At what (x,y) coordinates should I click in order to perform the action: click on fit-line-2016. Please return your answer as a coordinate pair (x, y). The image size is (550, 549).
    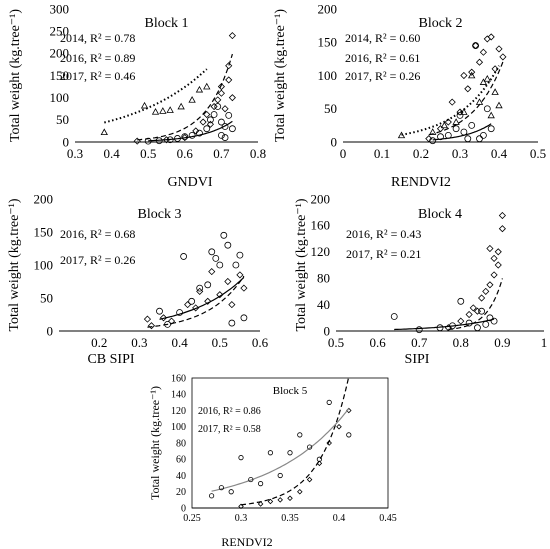
    Looking at the image, I should click on (475, 304).